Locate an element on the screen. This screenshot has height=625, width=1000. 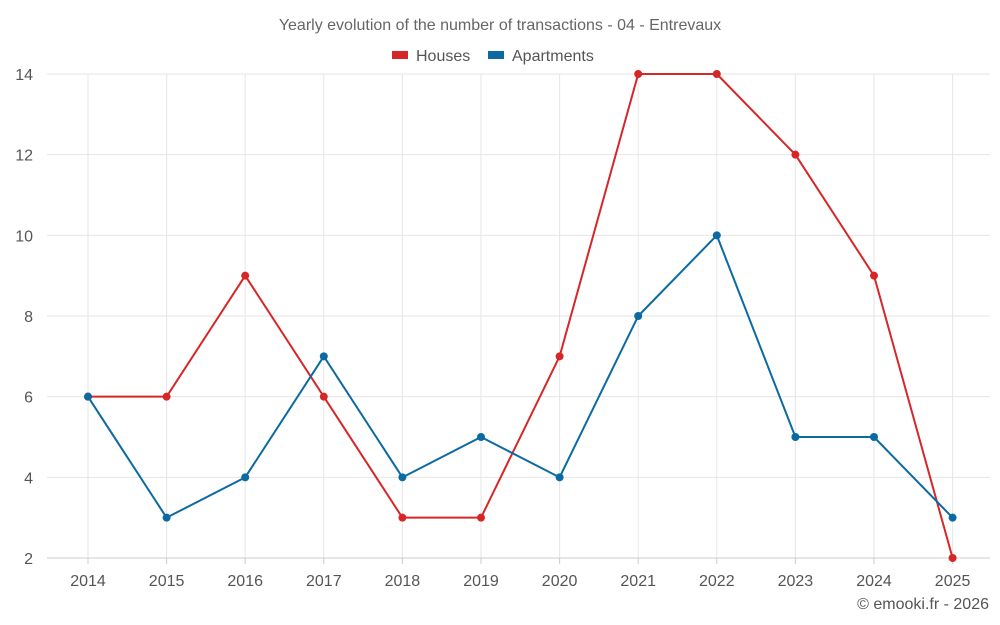
legend-label-apartments: Apartments is located at coordinates (553, 56).